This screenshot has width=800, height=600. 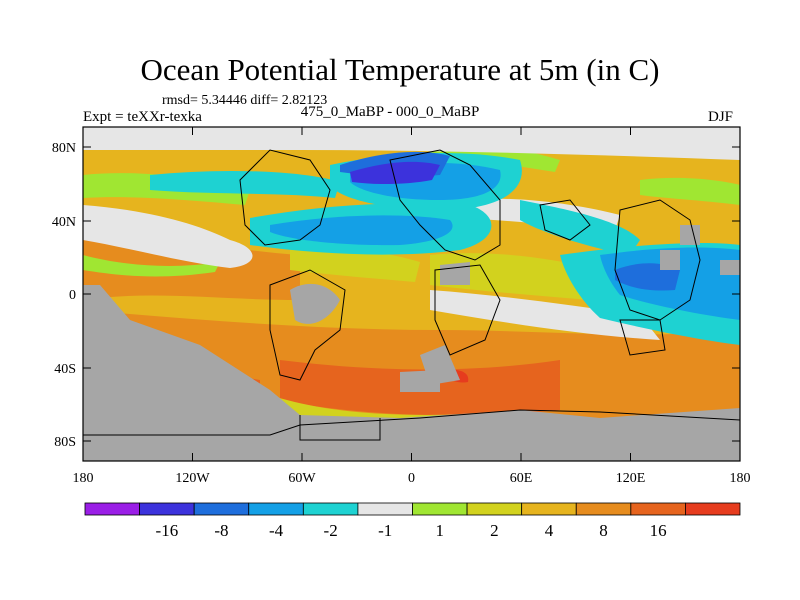 I want to click on colorbar, so click(x=412, y=509).